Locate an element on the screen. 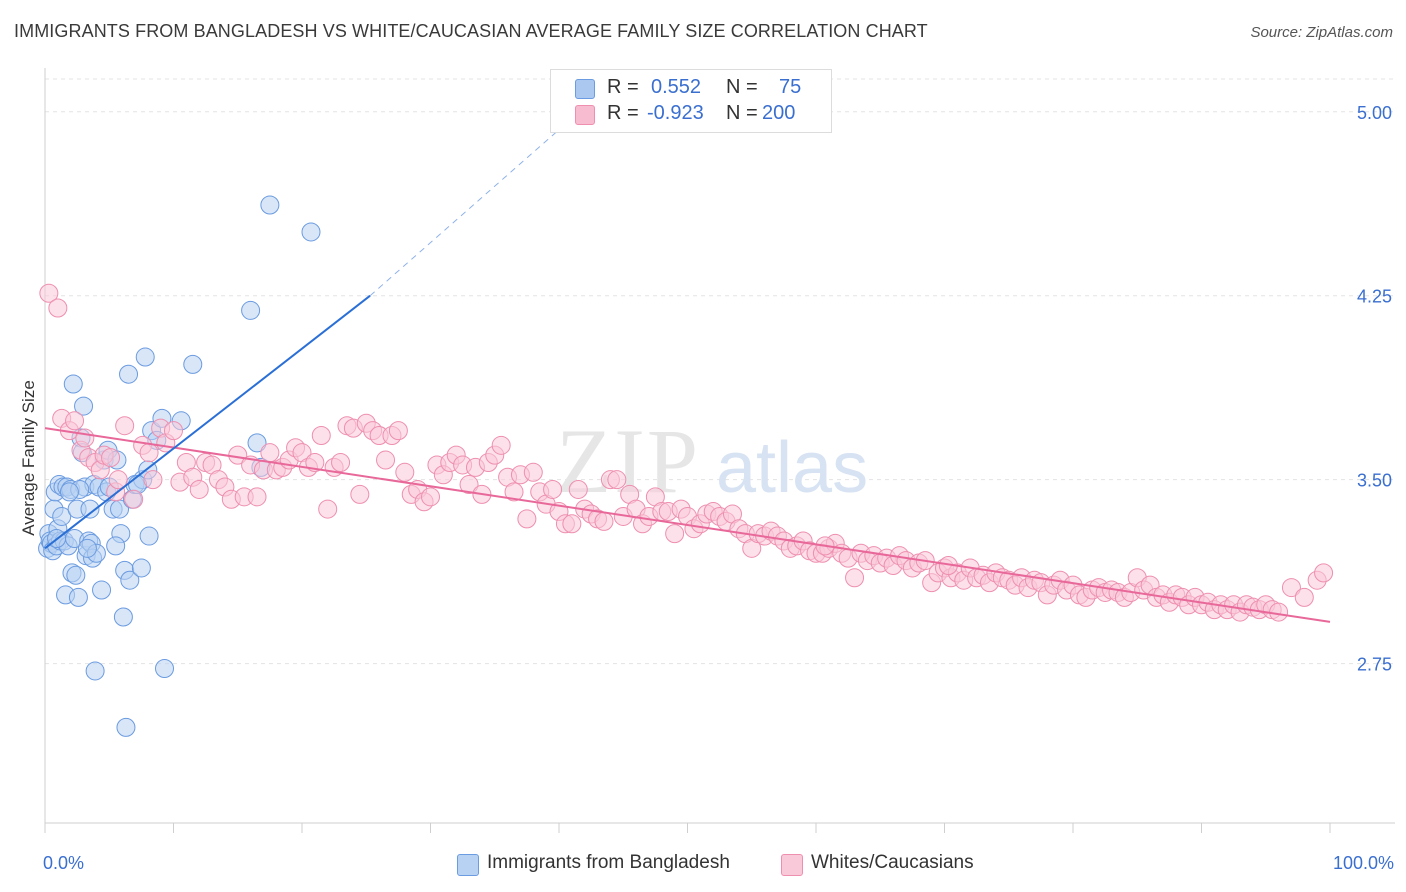 The image size is (1406, 892). x-tick-label: 100.0% is located at coordinates (1363, 863).